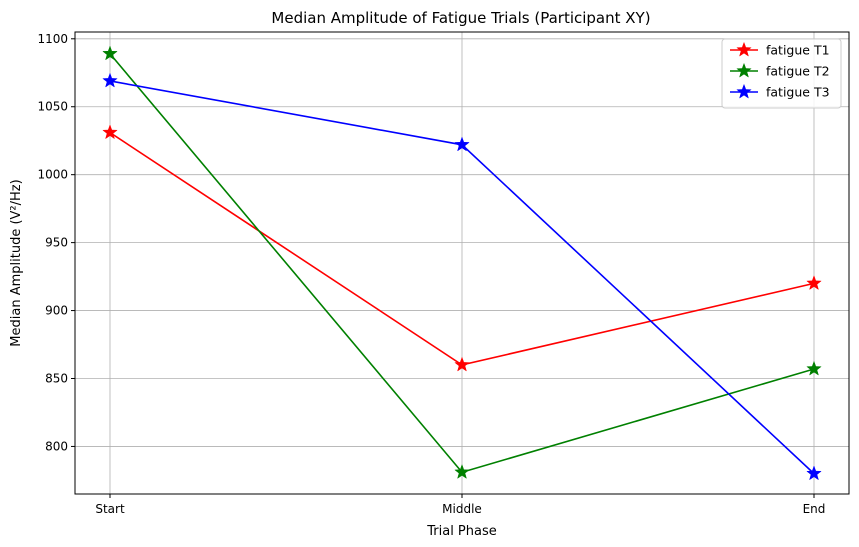 The width and height of the screenshot is (859, 547). I want to click on legend-item: fatigue T1, so click(780, 49).